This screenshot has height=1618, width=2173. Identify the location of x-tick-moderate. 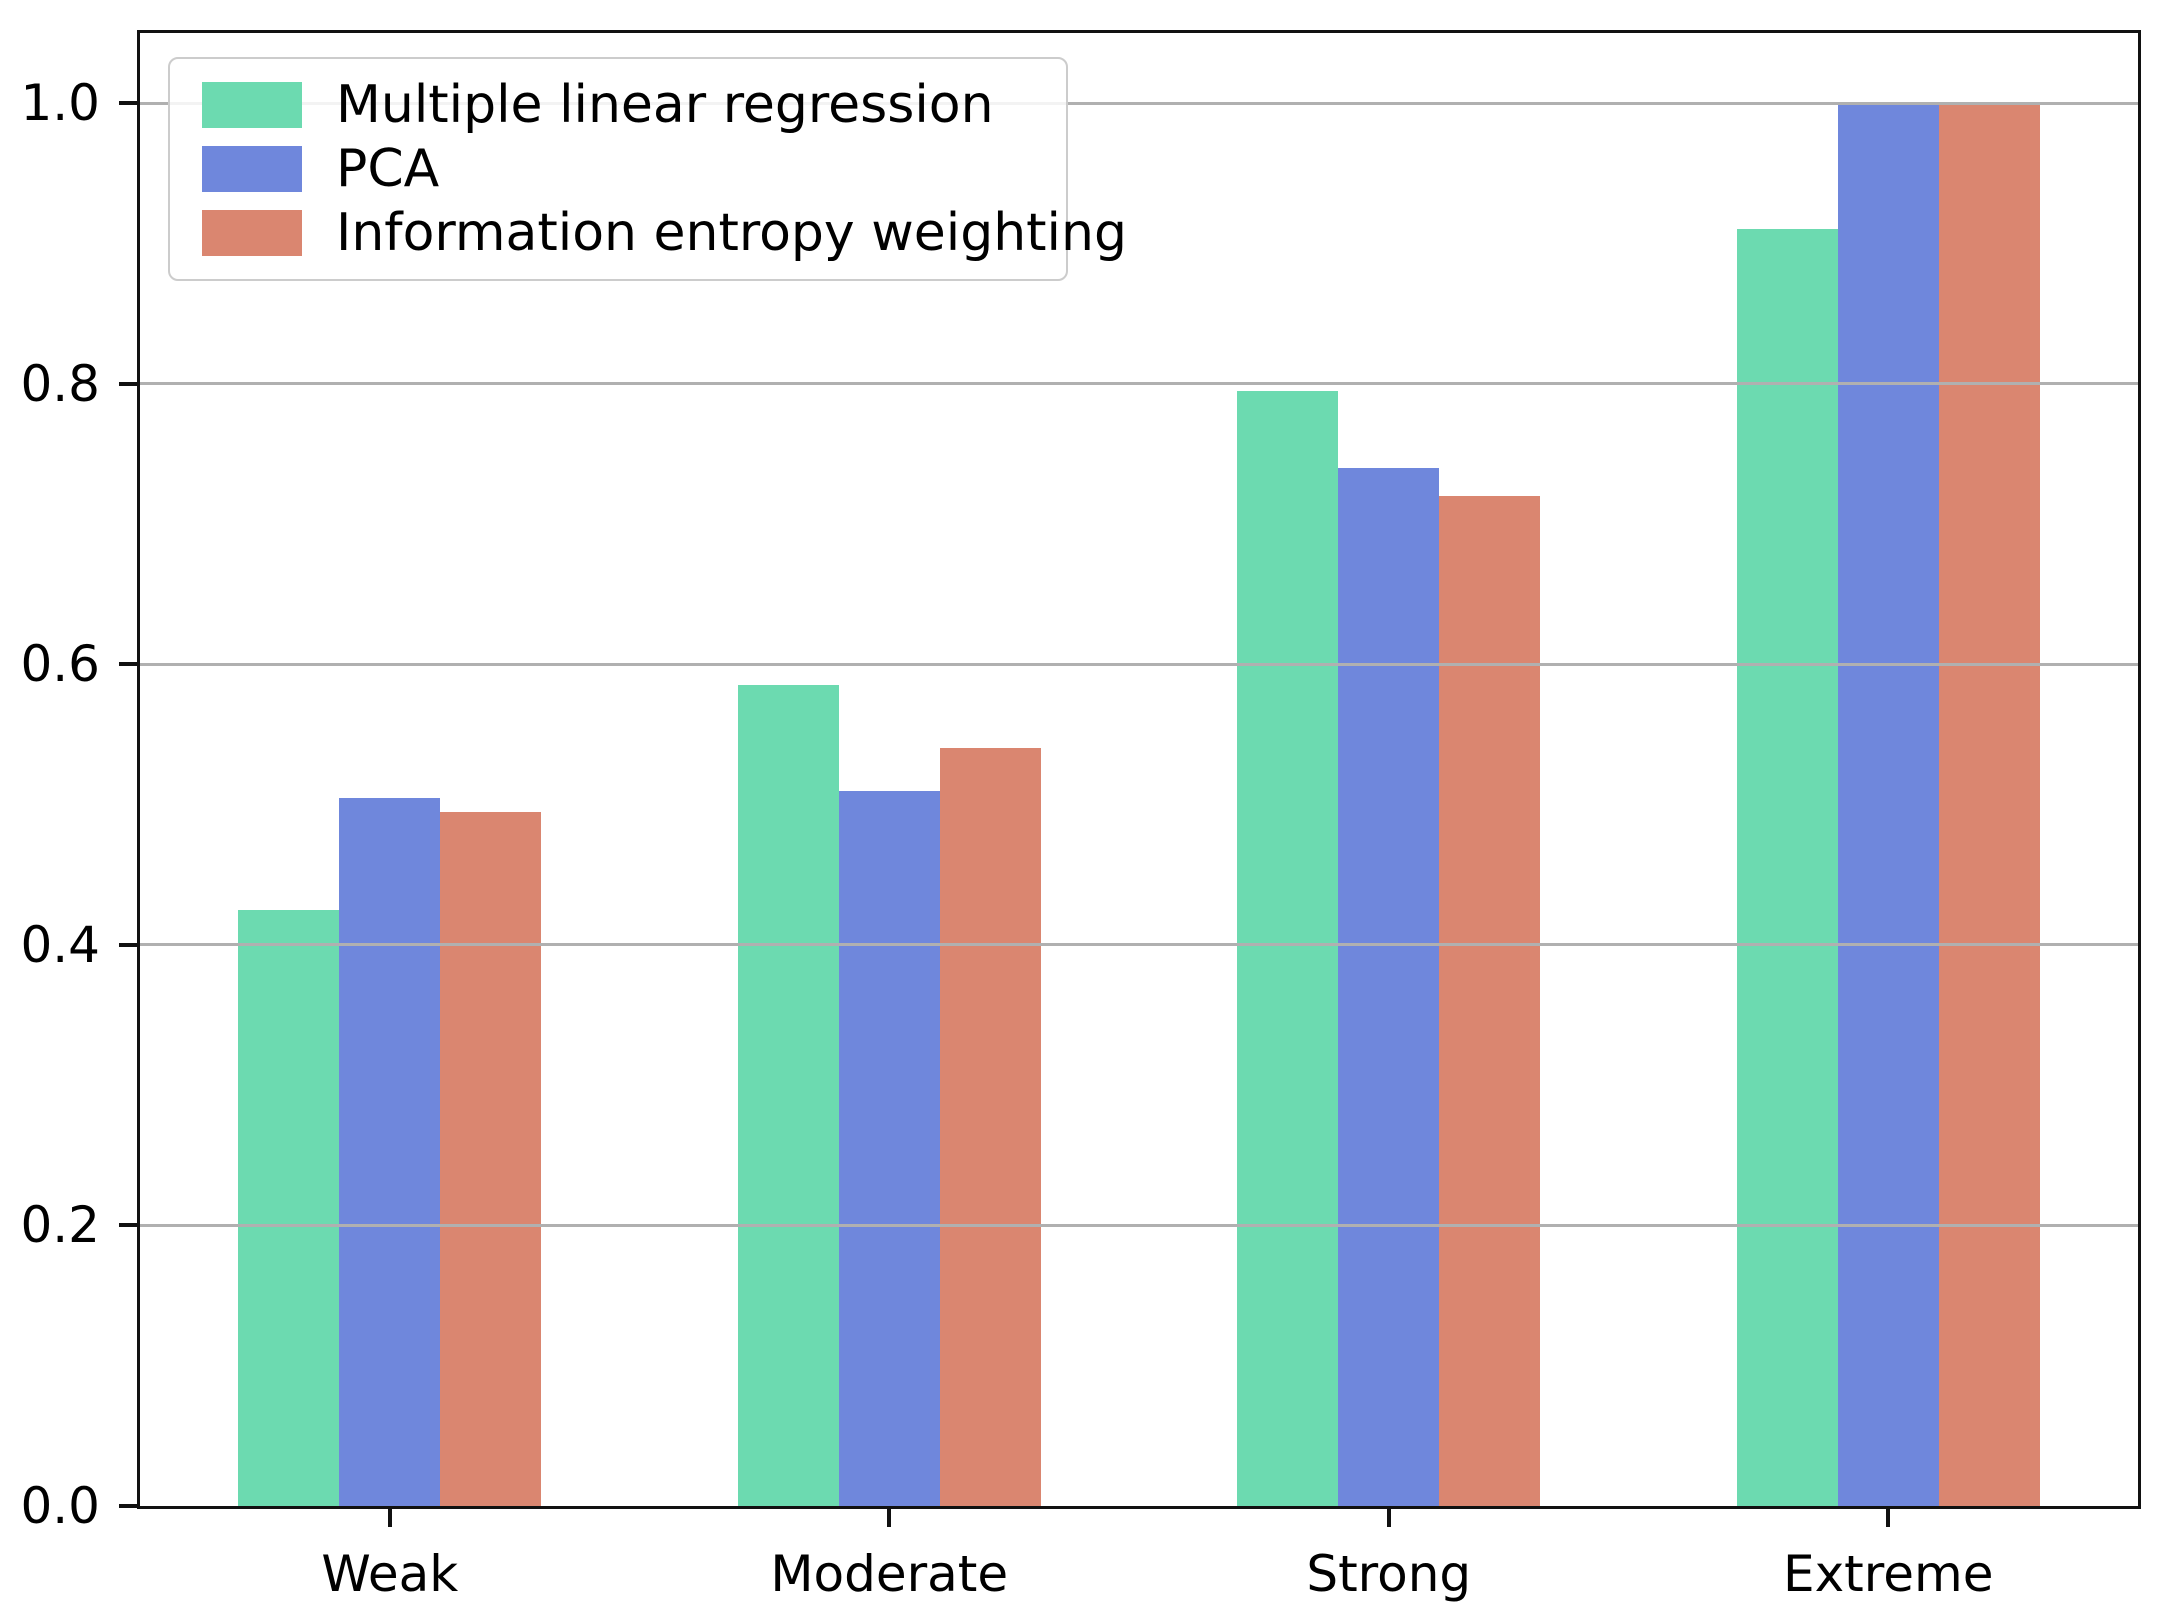
(889, 1516).